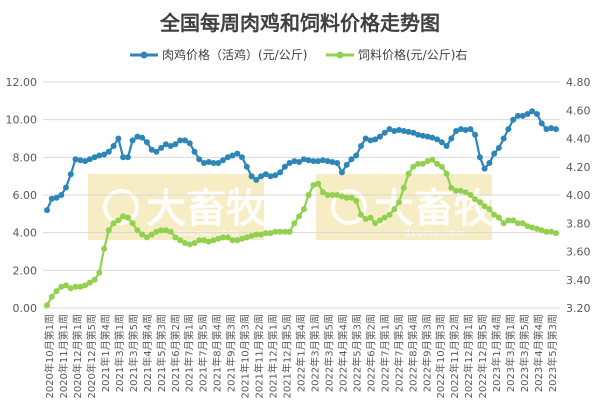 Image resolution: width=601 pixels, height=414 pixels. Describe the element at coordinates (578, 223) in the screenshot. I see `y-right-tick-label: 3.80` at that location.